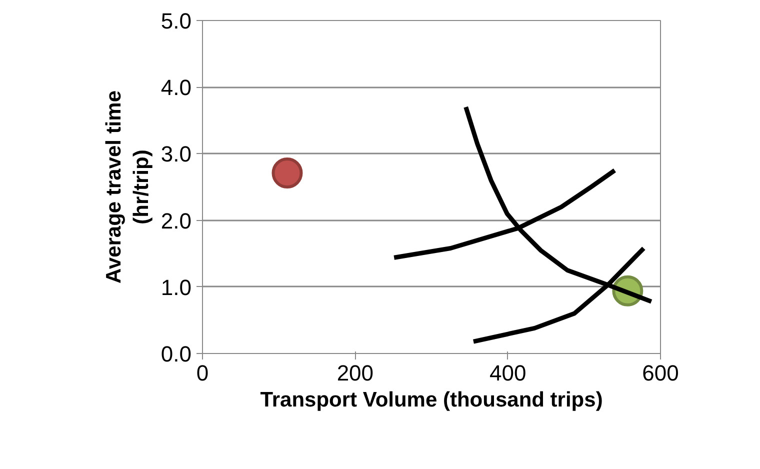 This screenshot has height=469, width=760. I want to click on x-tick-label: 200, so click(355, 373).